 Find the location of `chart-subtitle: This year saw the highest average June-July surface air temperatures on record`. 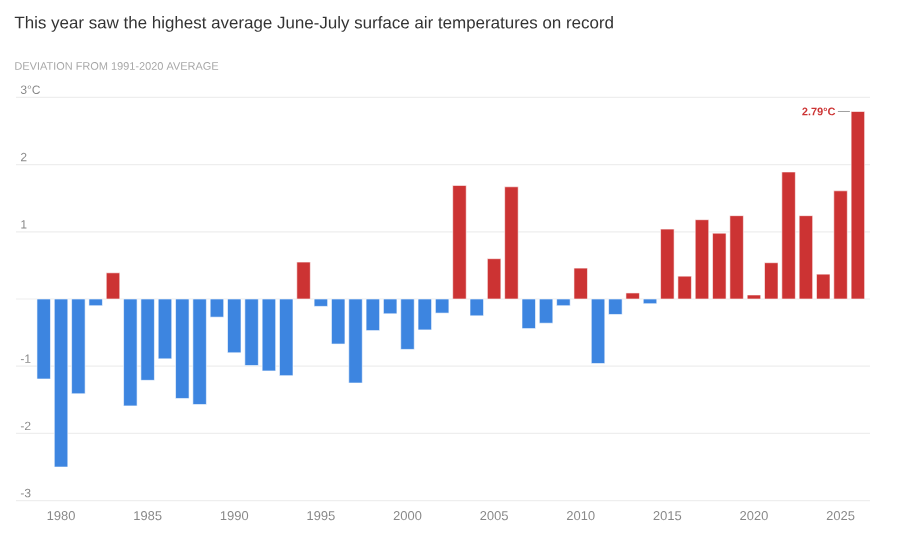

chart-subtitle: This year saw the highest average June-July surface air temperatures on record is located at coordinates (313, 24).